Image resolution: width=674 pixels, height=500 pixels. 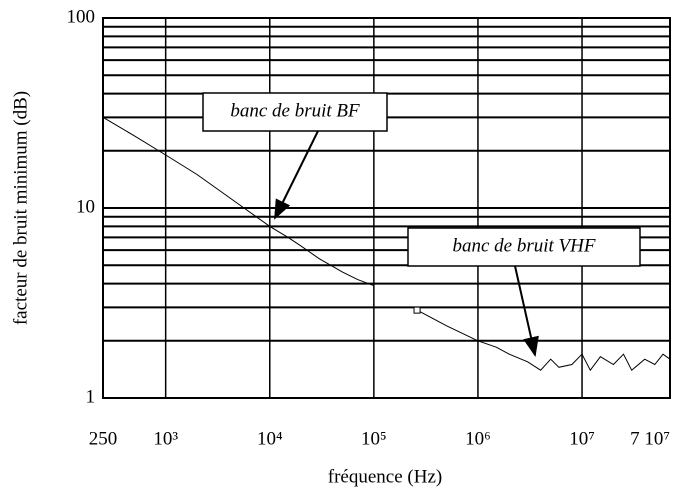 I want to click on x-tick-label: 10⁵, so click(x=374, y=438).